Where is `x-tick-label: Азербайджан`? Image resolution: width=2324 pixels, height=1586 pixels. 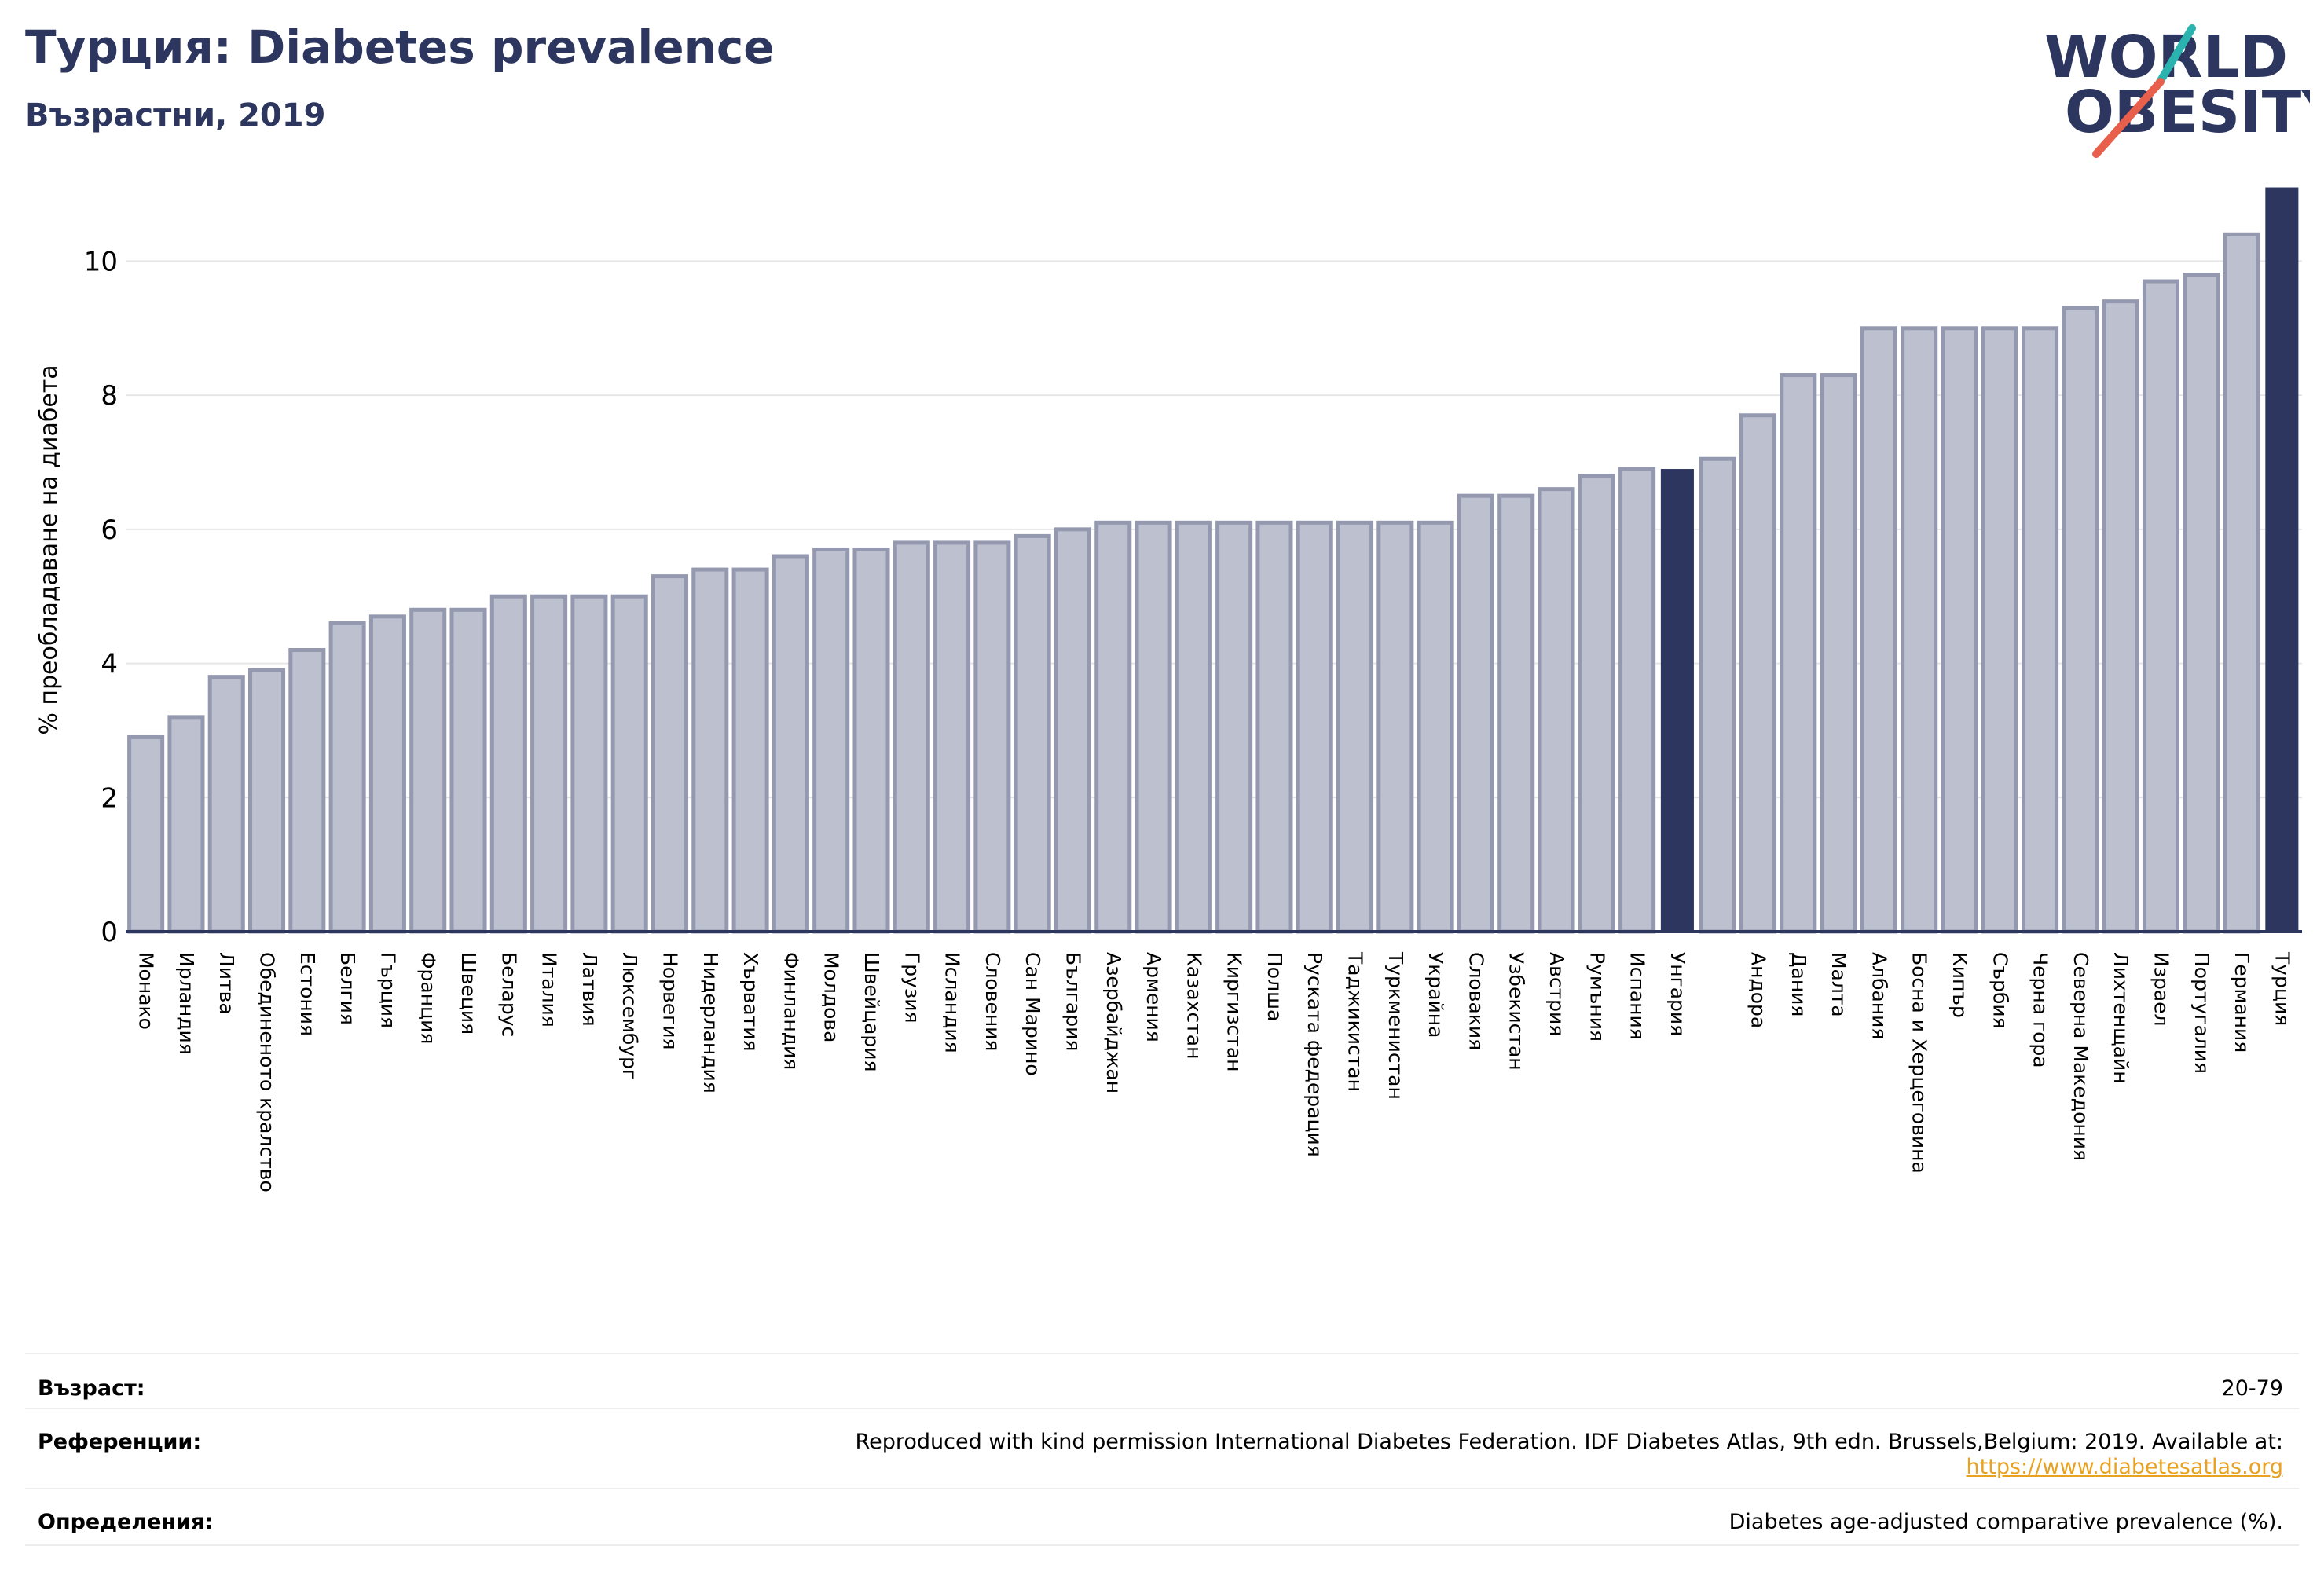
x-tick-label: Азербайджан is located at coordinates (1113, 1022).